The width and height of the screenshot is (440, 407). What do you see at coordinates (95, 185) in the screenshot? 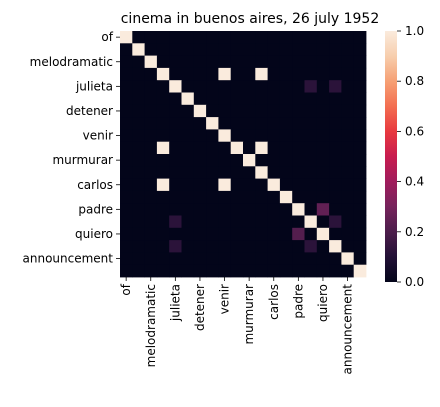
I see `y-tick-label: carlos` at bounding box center [95, 185].